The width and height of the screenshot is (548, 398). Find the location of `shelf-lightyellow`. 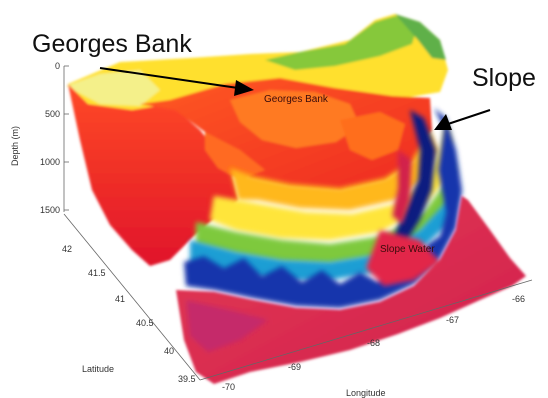

shelf-lightyellow is located at coordinates (113, 88).